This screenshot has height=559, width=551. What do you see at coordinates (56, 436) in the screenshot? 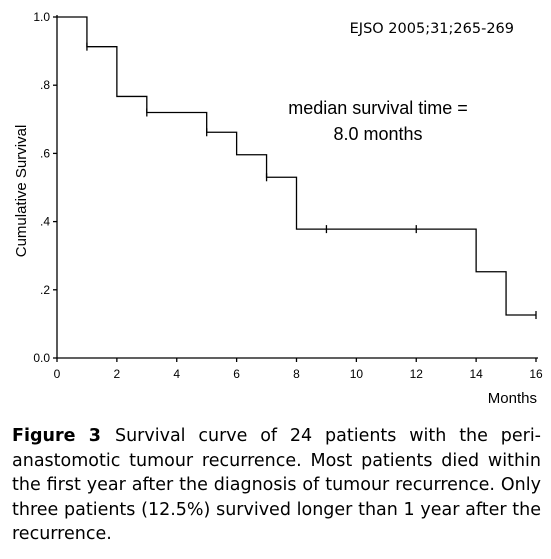
I see `figure-label: Figure 3` at bounding box center [56, 436].